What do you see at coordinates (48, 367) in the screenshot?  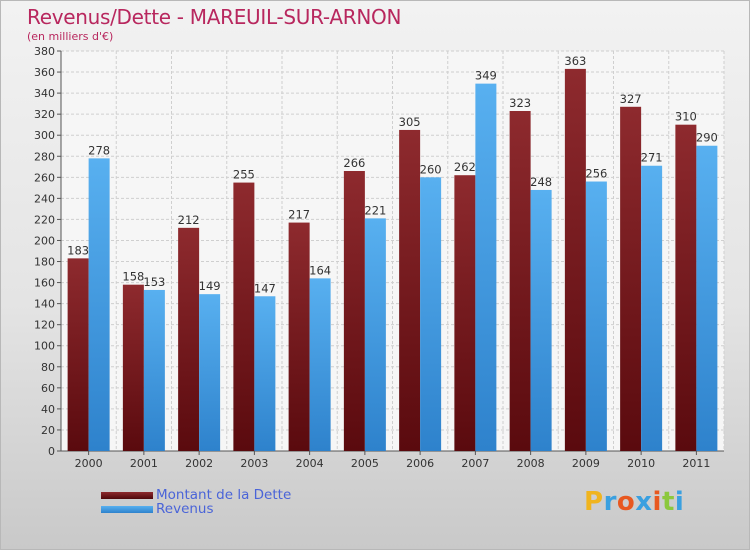 I see `y-tick-label: 80` at bounding box center [48, 367].